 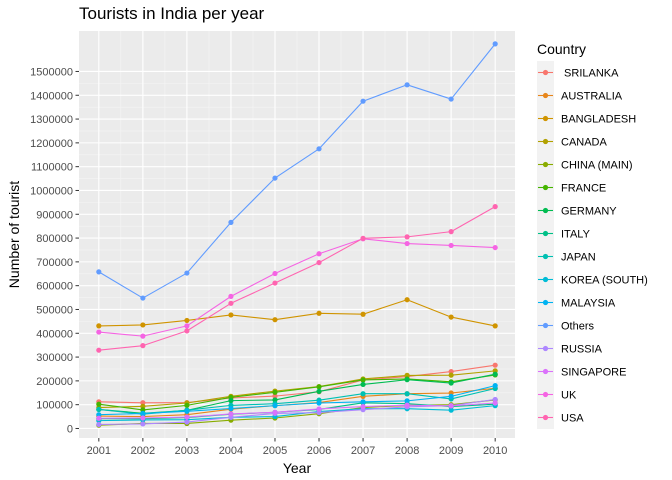 What do you see at coordinates (593, 373) in the screenshot?
I see `legend-label: SINGAPORE` at bounding box center [593, 373].